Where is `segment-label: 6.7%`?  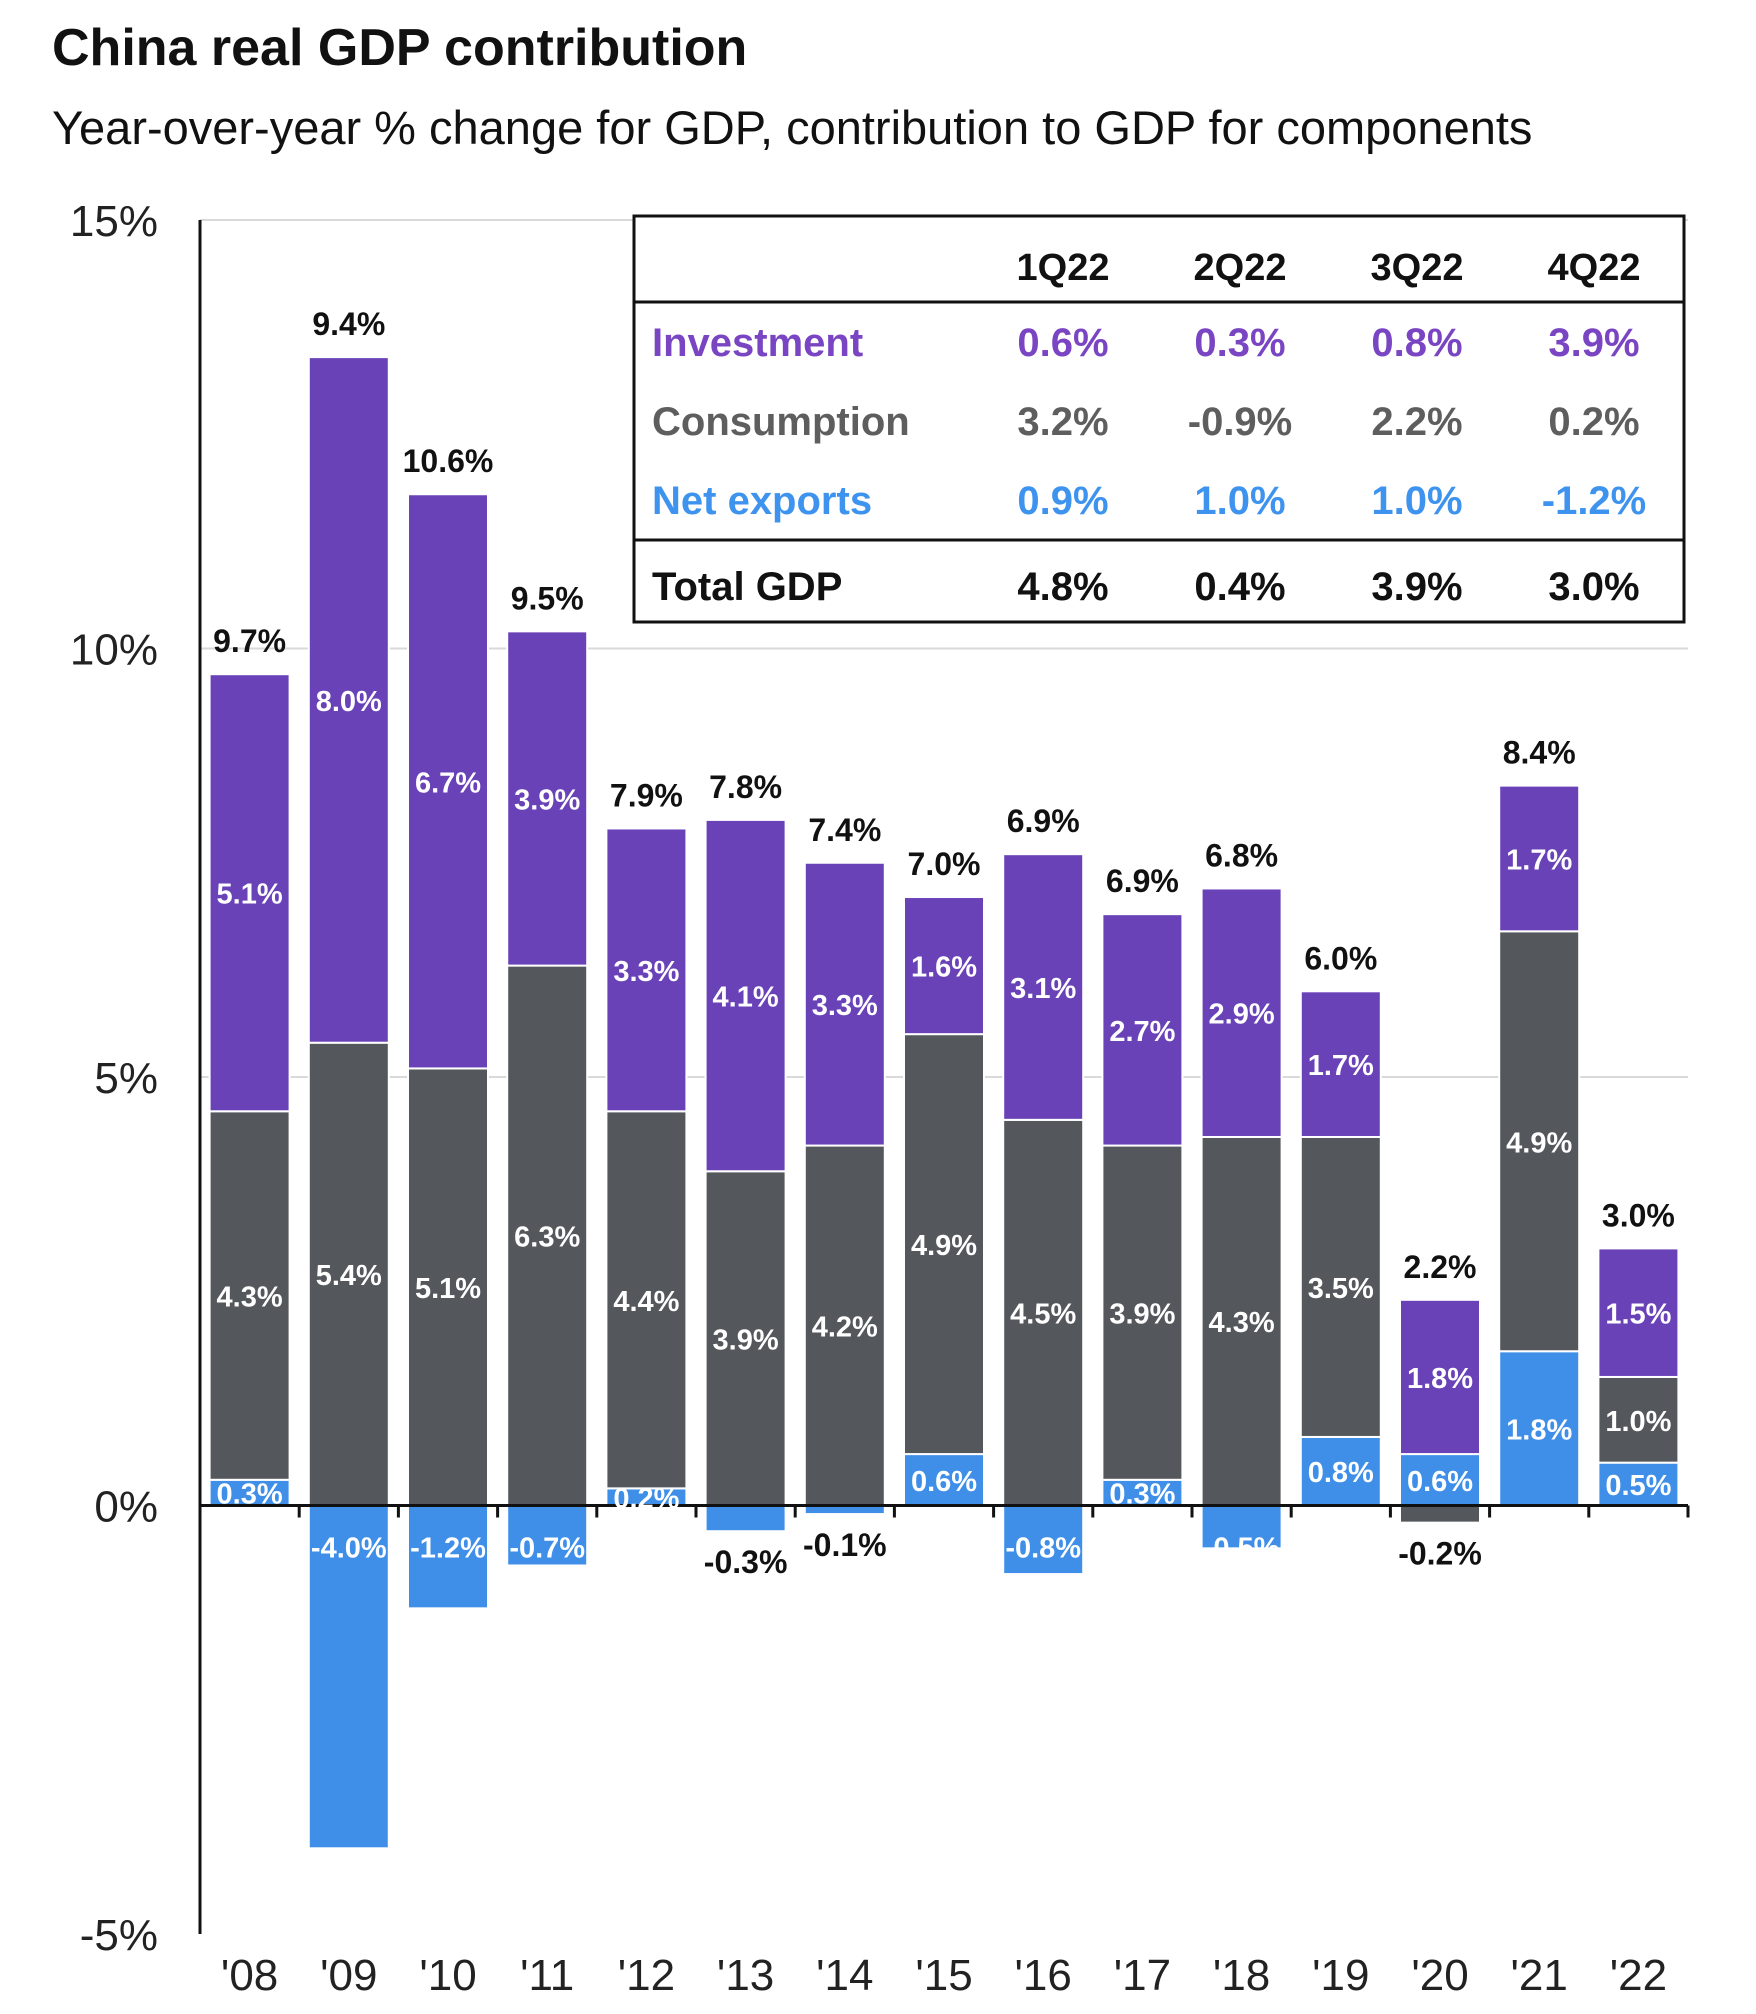 segment-label: 6.7% is located at coordinates (448, 783).